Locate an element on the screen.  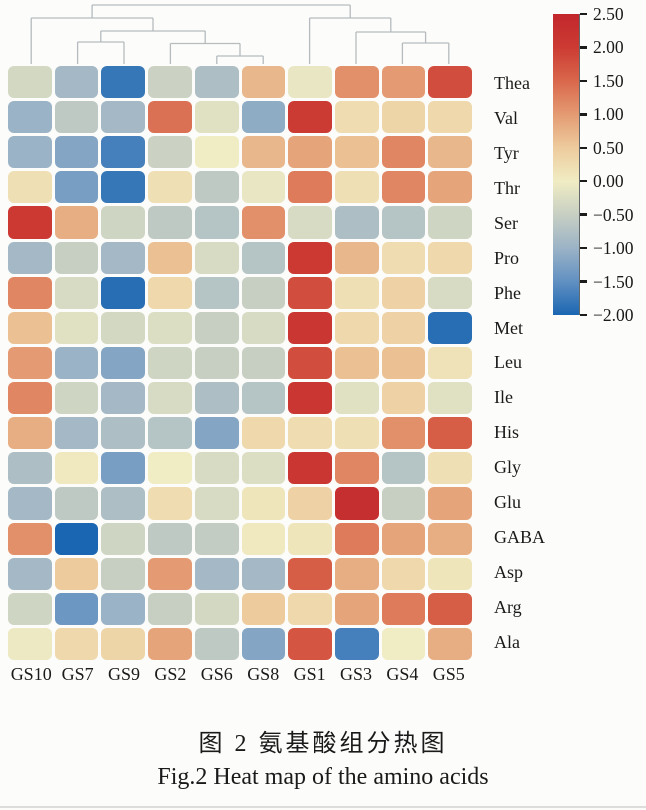
row-label: Val is located at coordinates (506, 117).